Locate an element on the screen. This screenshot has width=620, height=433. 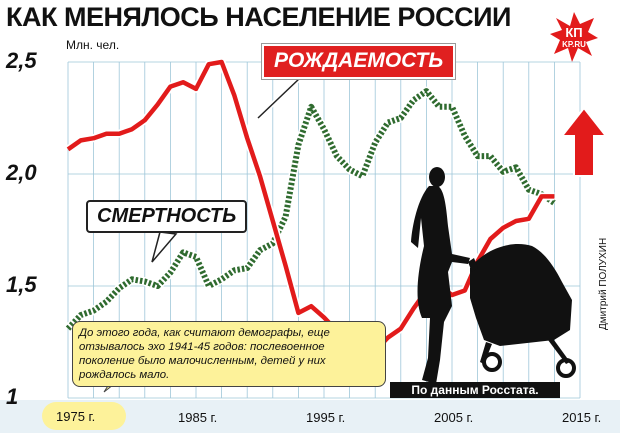
y-tick-label: 1 is located at coordinates (12, 396).